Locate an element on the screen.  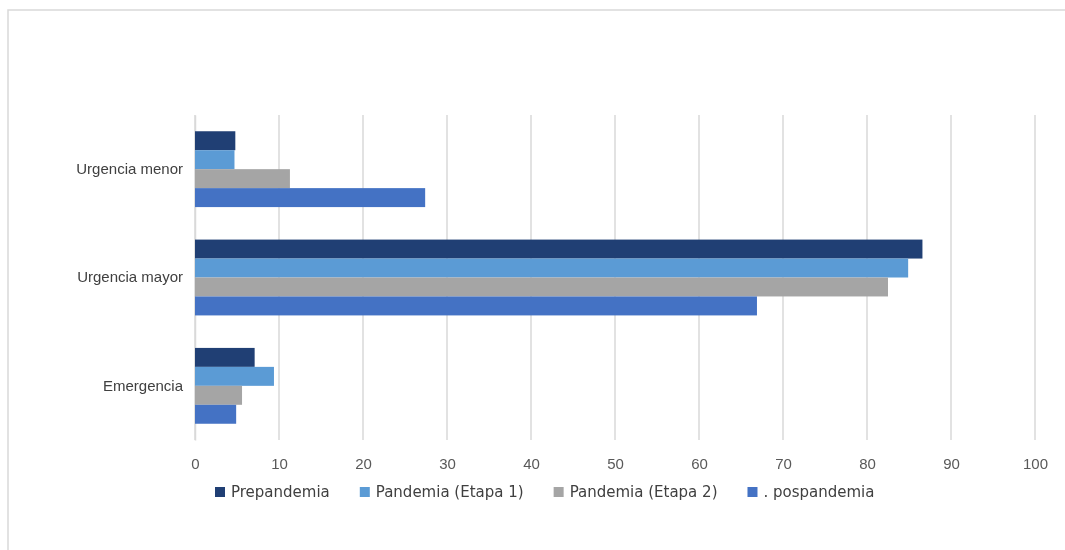
x-tick-label: 0 is located at coordinates (195, 463).